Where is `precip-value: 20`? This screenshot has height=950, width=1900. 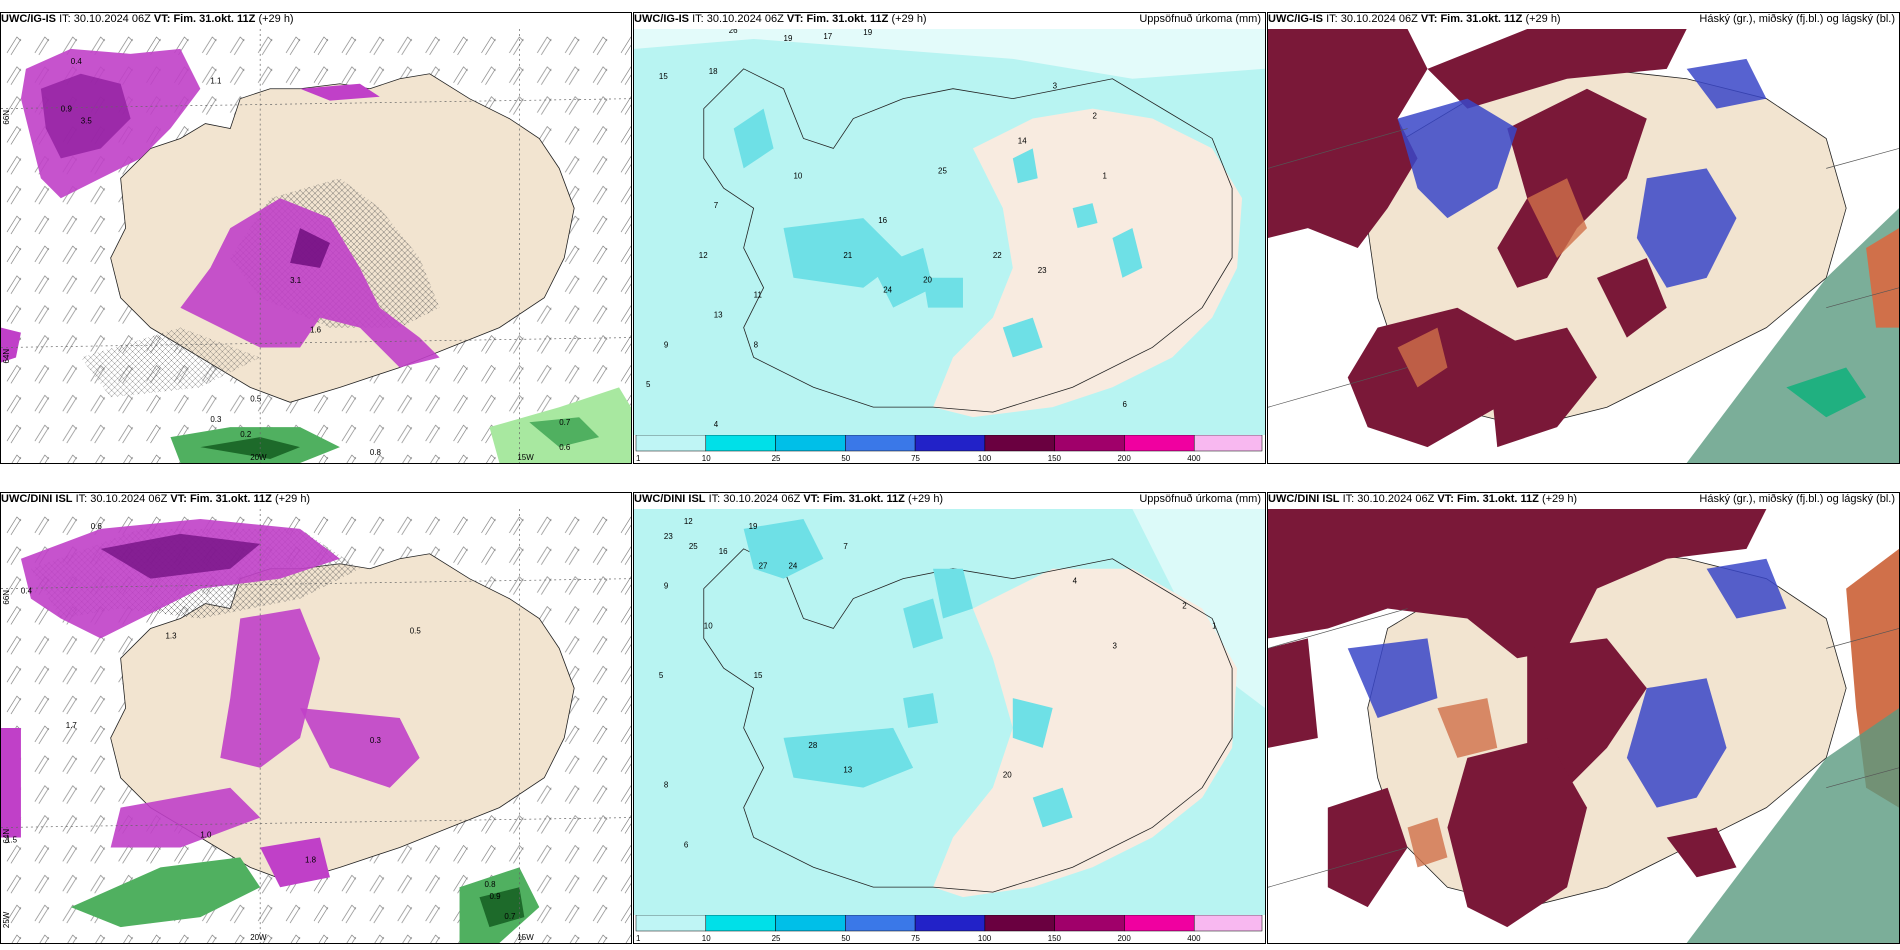 precip-value: 20 is located at coordinates (927, 280).